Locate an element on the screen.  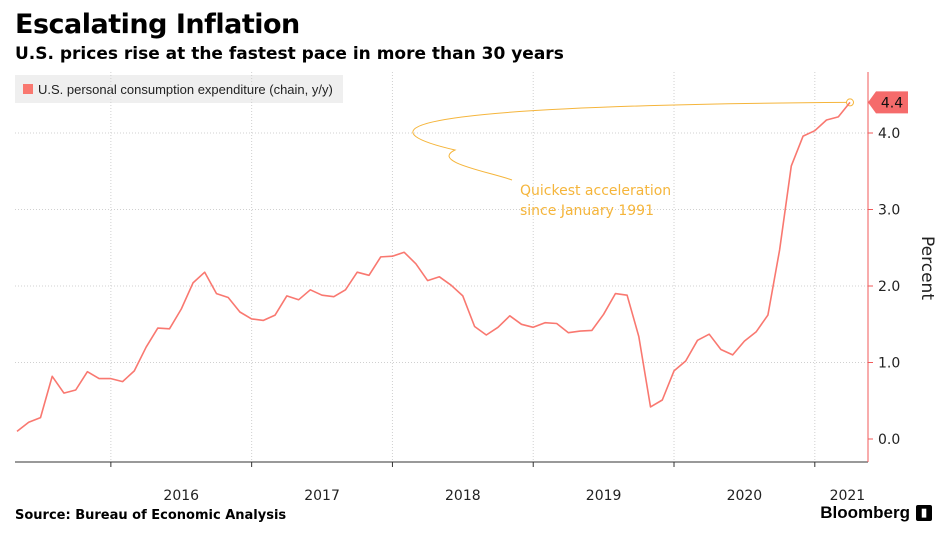
legend-swatch is located at coordinates (28, 89).